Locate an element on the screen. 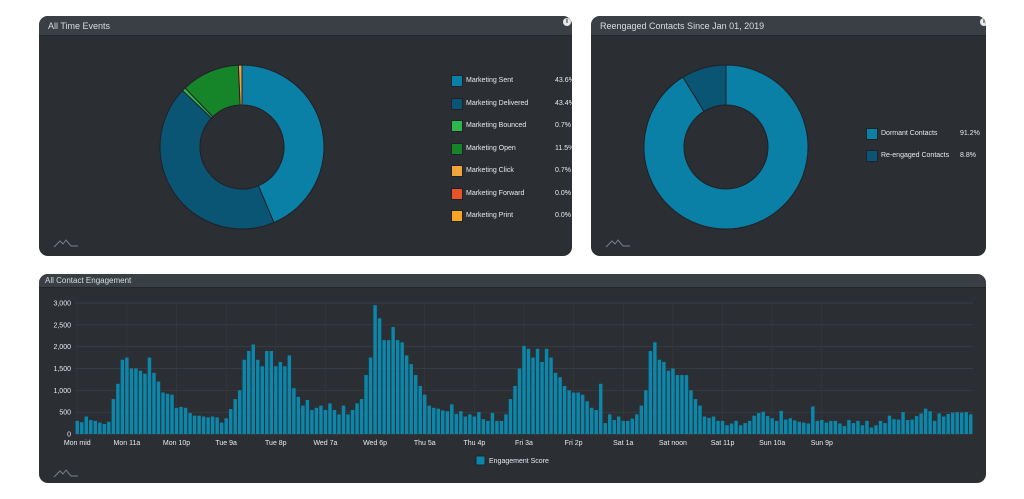 The image size is (1024, 499). legend-item: Marketing Print 0.0% is located at coordinates (511, 216).